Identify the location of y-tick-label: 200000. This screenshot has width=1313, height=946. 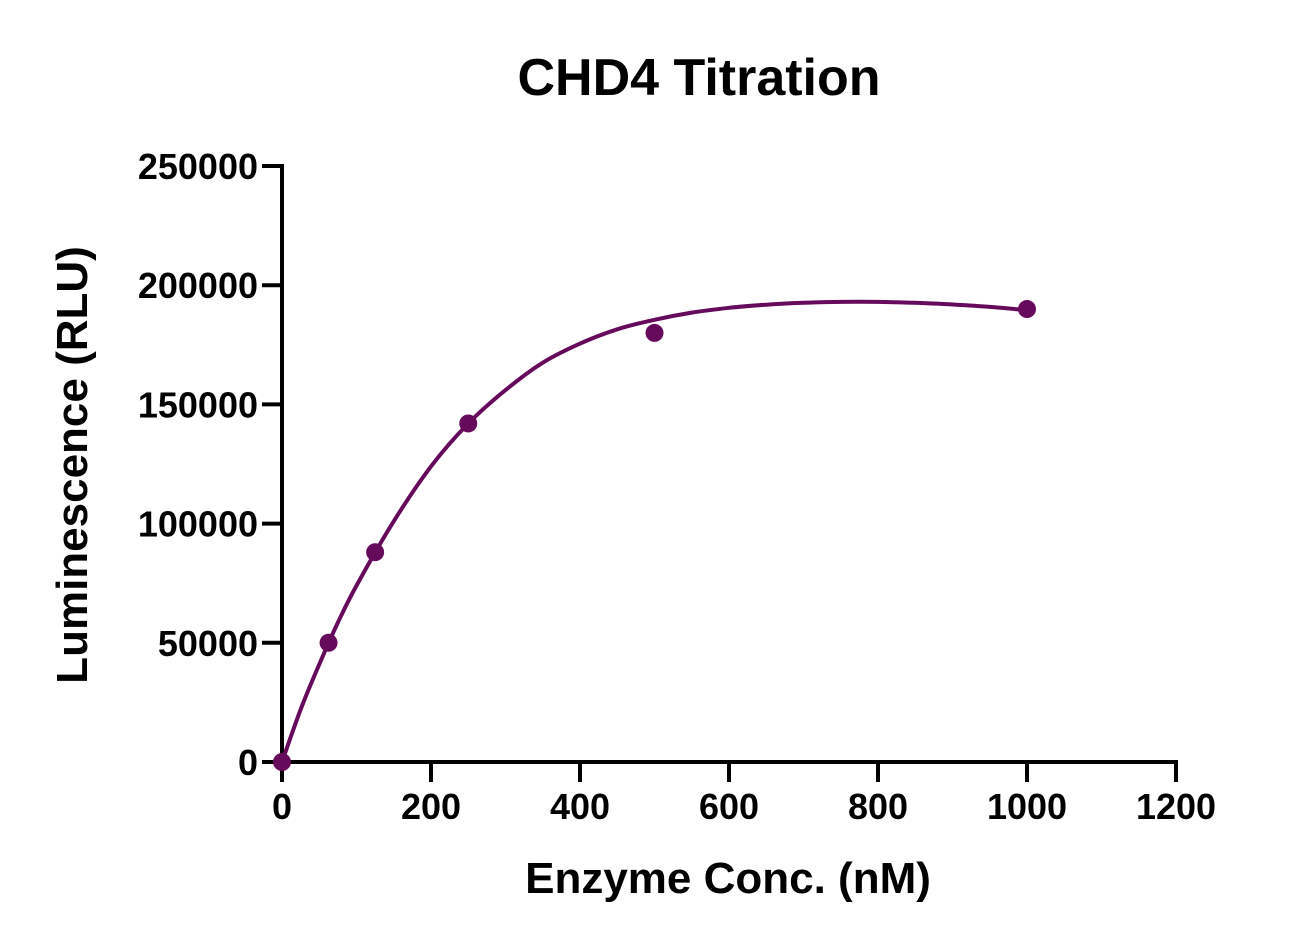
(198, 285).